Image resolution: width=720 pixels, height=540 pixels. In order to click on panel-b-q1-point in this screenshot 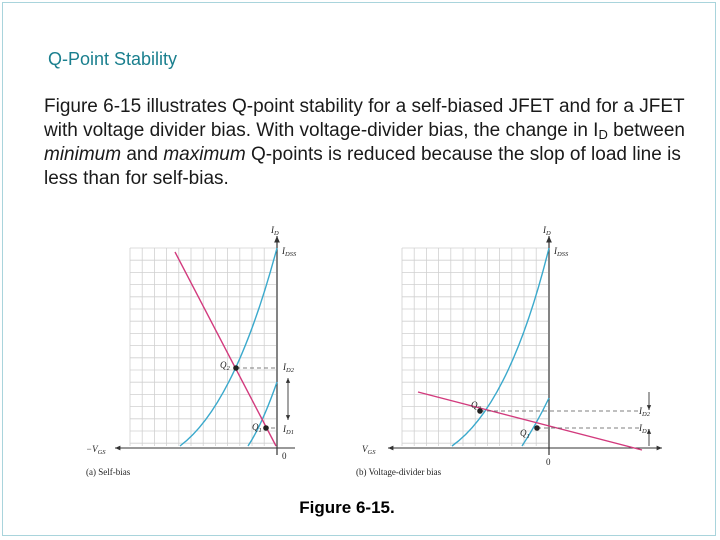, I will do `click(537, 428)`.